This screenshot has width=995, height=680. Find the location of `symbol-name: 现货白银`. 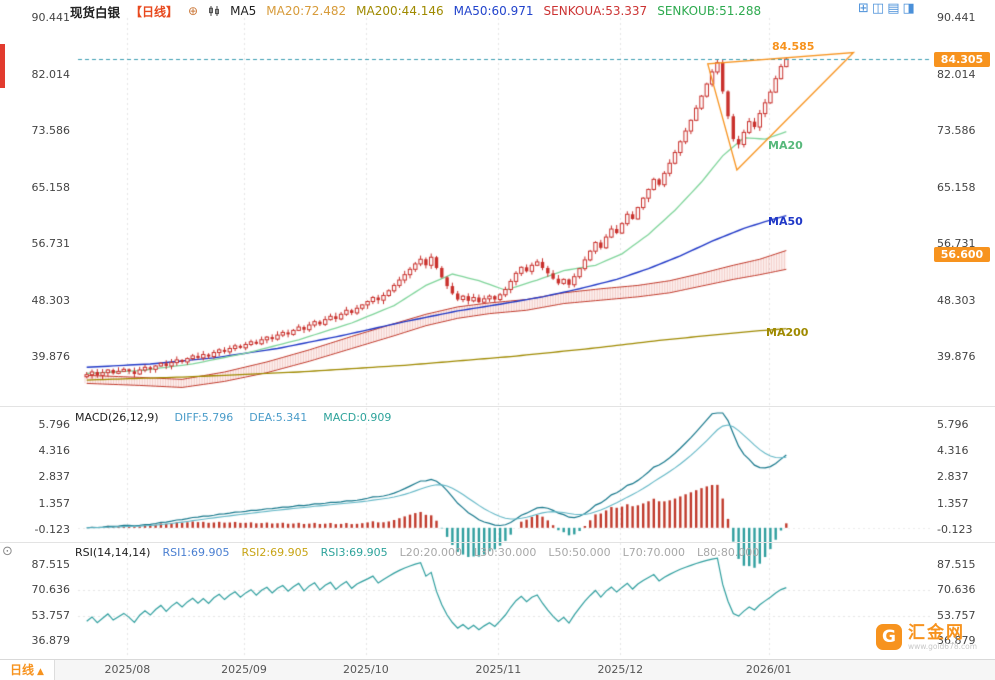

symbol-name: 现货白银 is located at coordinates (95, 12).